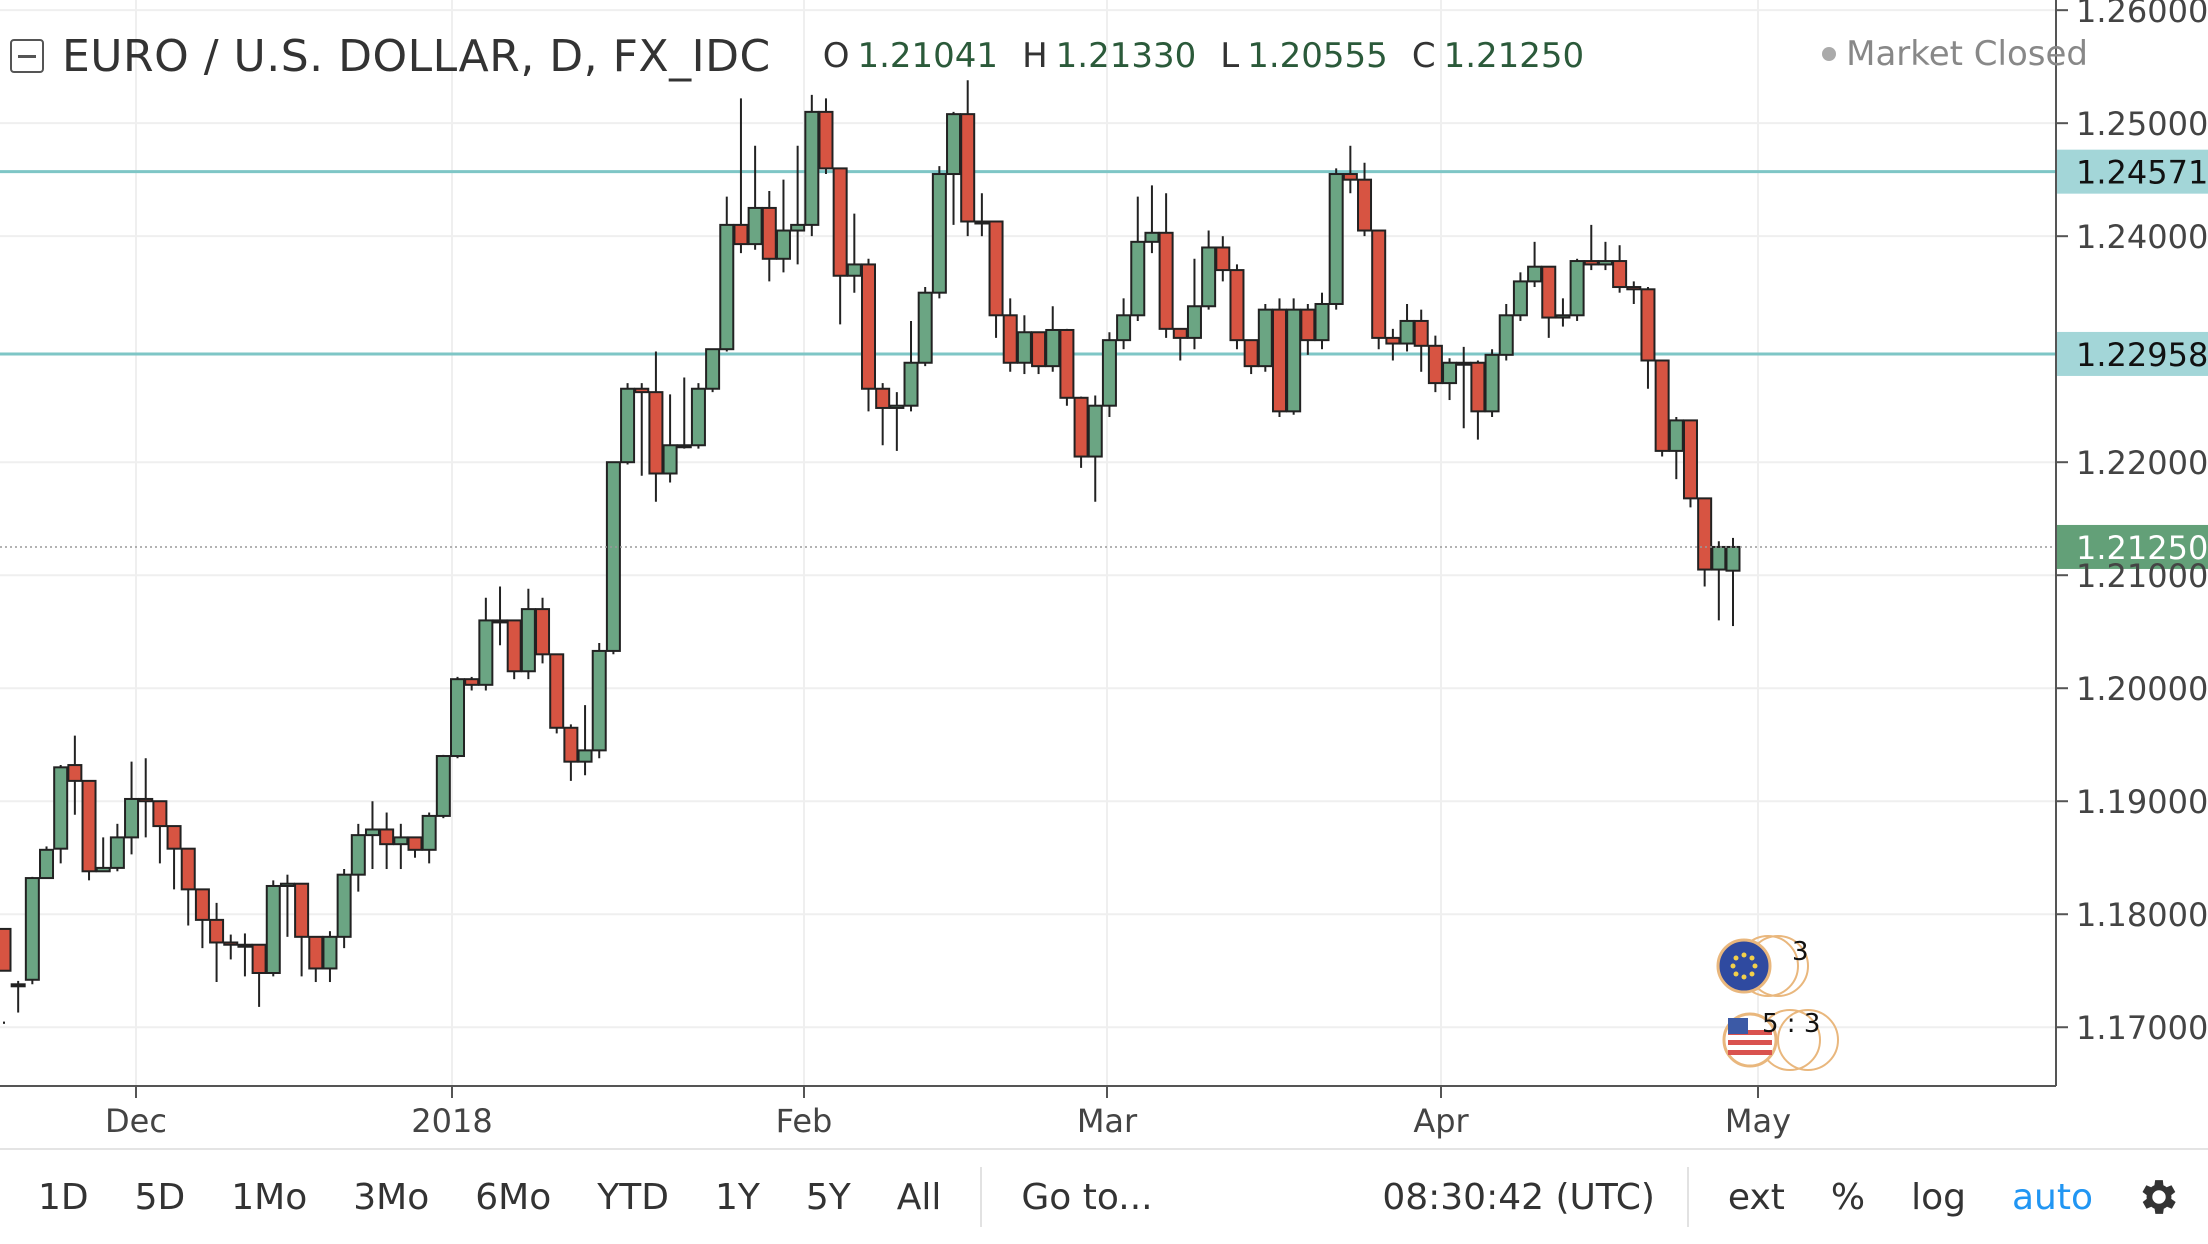 The height and width of the screenshot is (1244, 2208). I want to click on last-price-tag, so click(2132, 546).